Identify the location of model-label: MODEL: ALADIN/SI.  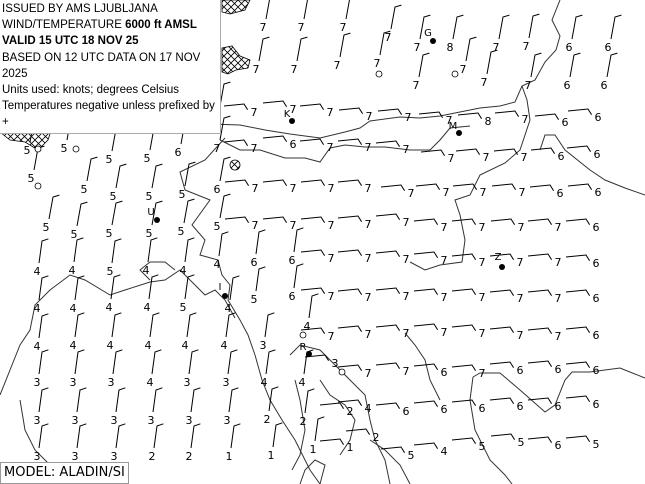
(64, 473).